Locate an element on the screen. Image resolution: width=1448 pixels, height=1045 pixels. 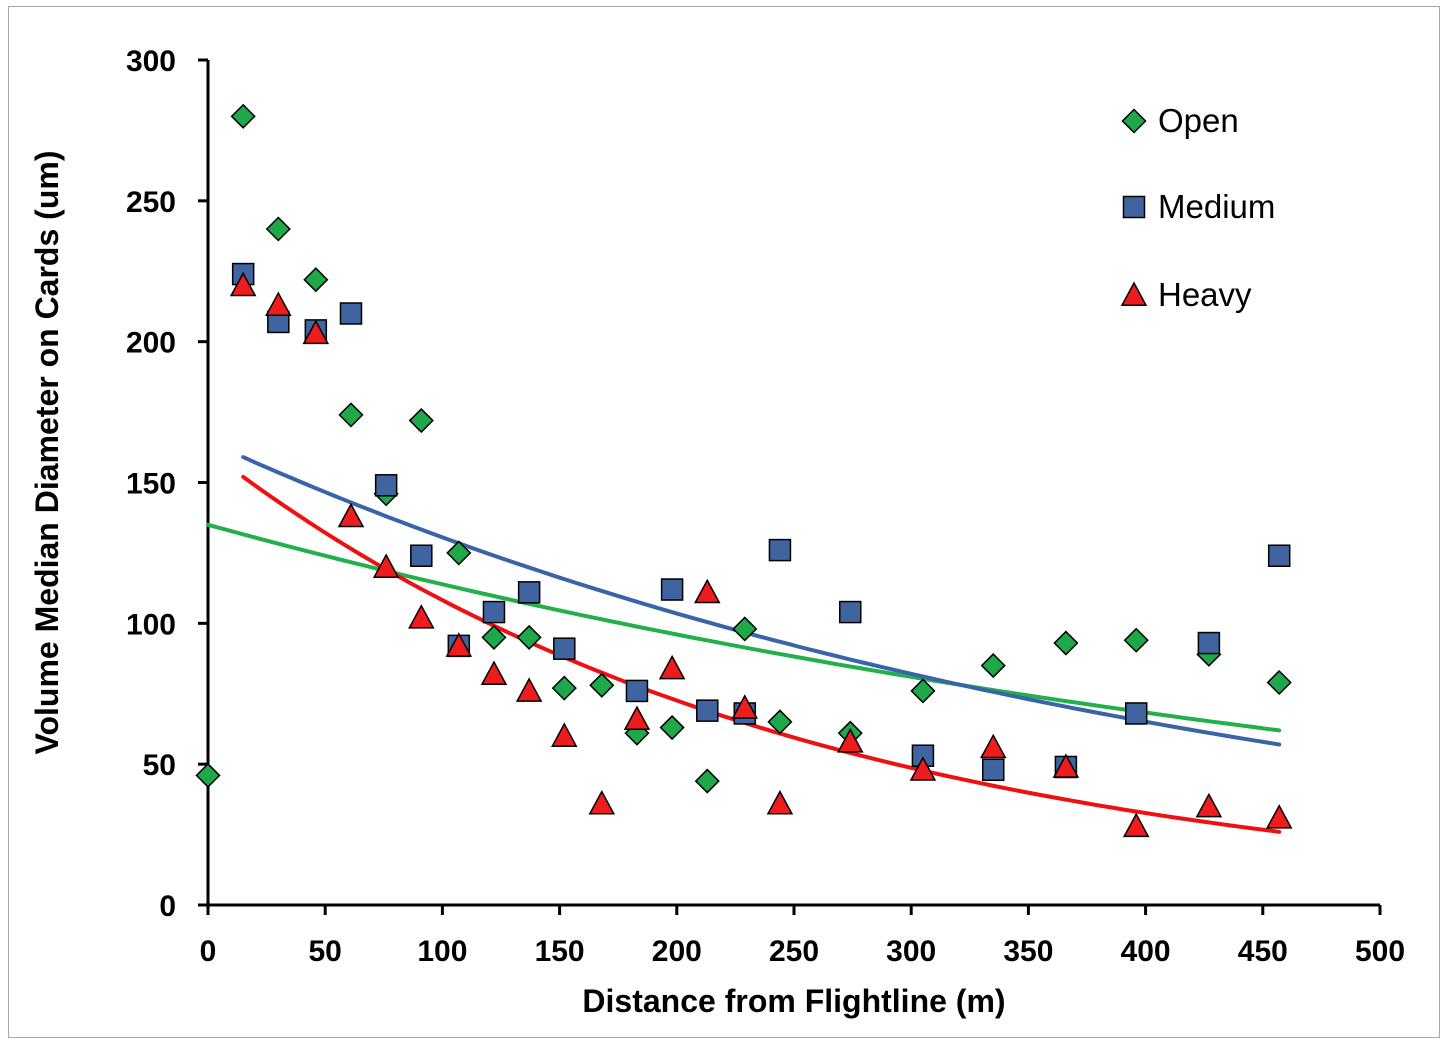
x-tick-label: 450 is located at coordinates (1263, 951).